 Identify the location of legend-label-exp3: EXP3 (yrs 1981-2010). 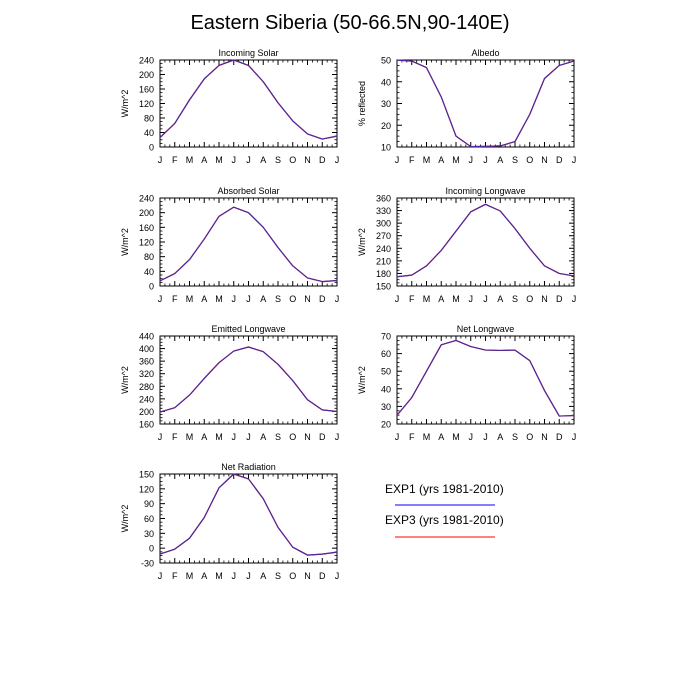
(444, 520).